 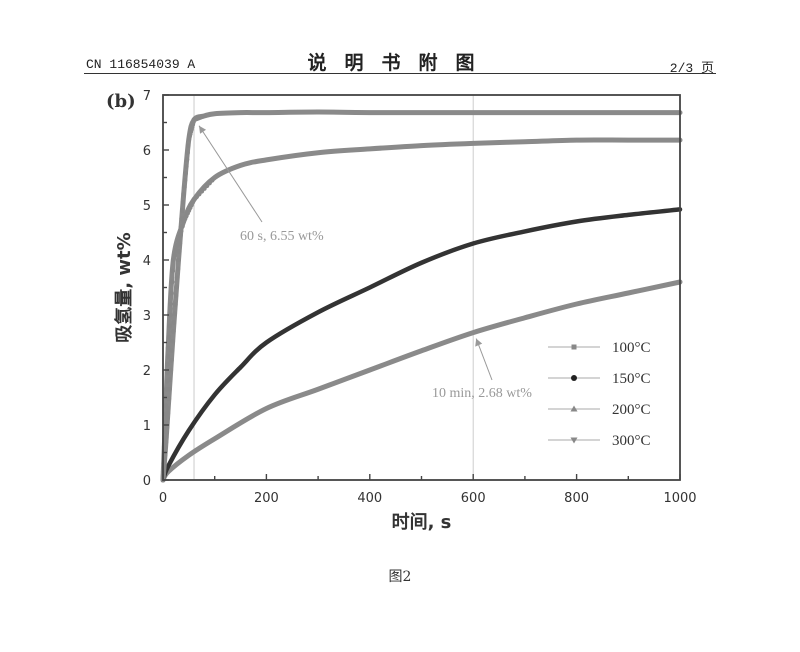 What do you see at coordinates (691, 68) in the screenshot?
I see `page-number: 2/3 页` at bounding box center [691, 68].